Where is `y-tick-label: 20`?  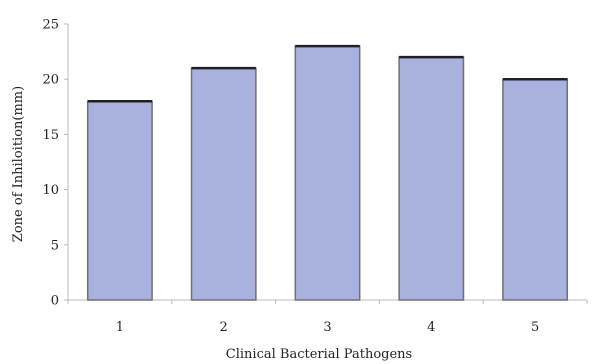
y-tick-label: 20 is located at coordinates (50, 80).